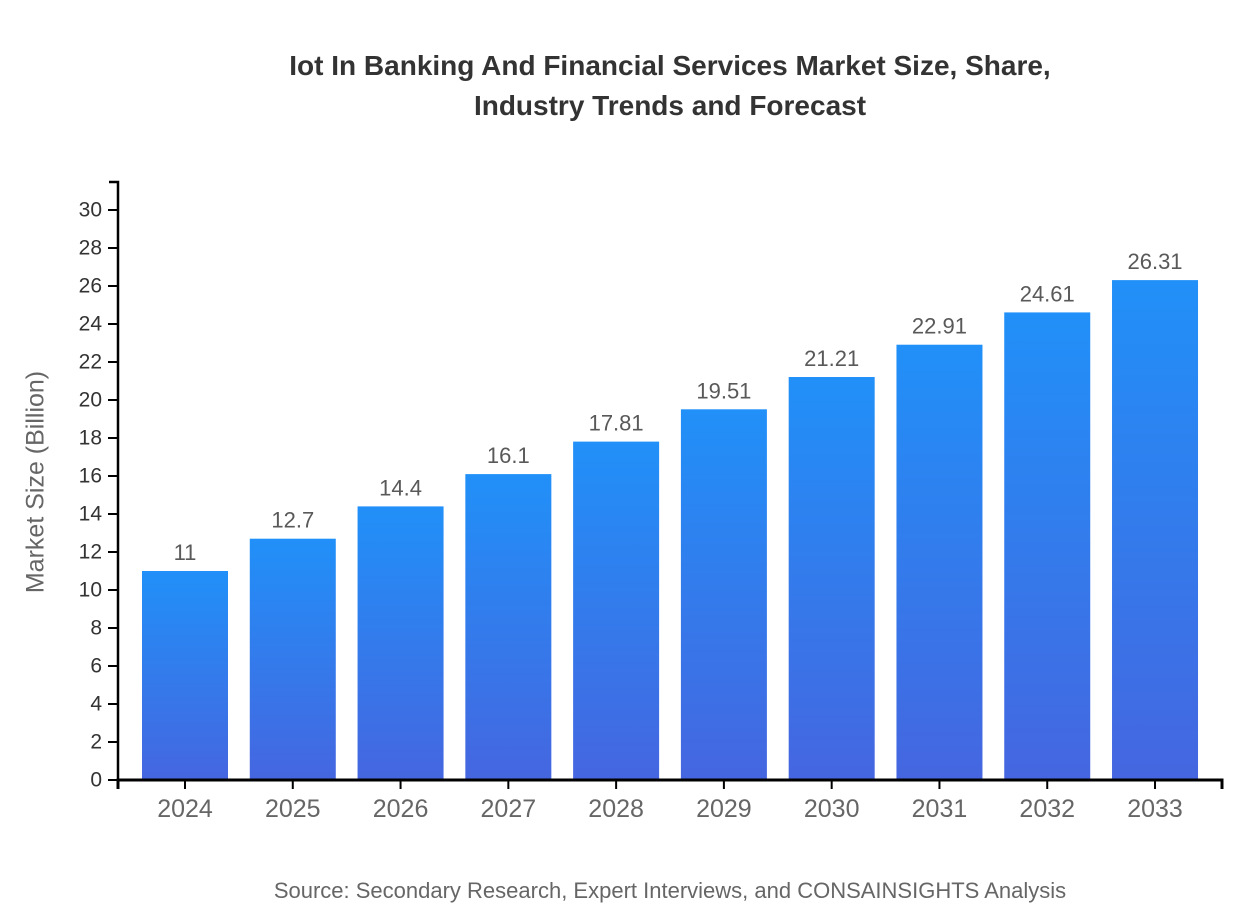  What do you see at coordinates (90, 438) in the screenshot?
I see `y-tick-label: 18` at bounding box center [90, 438].